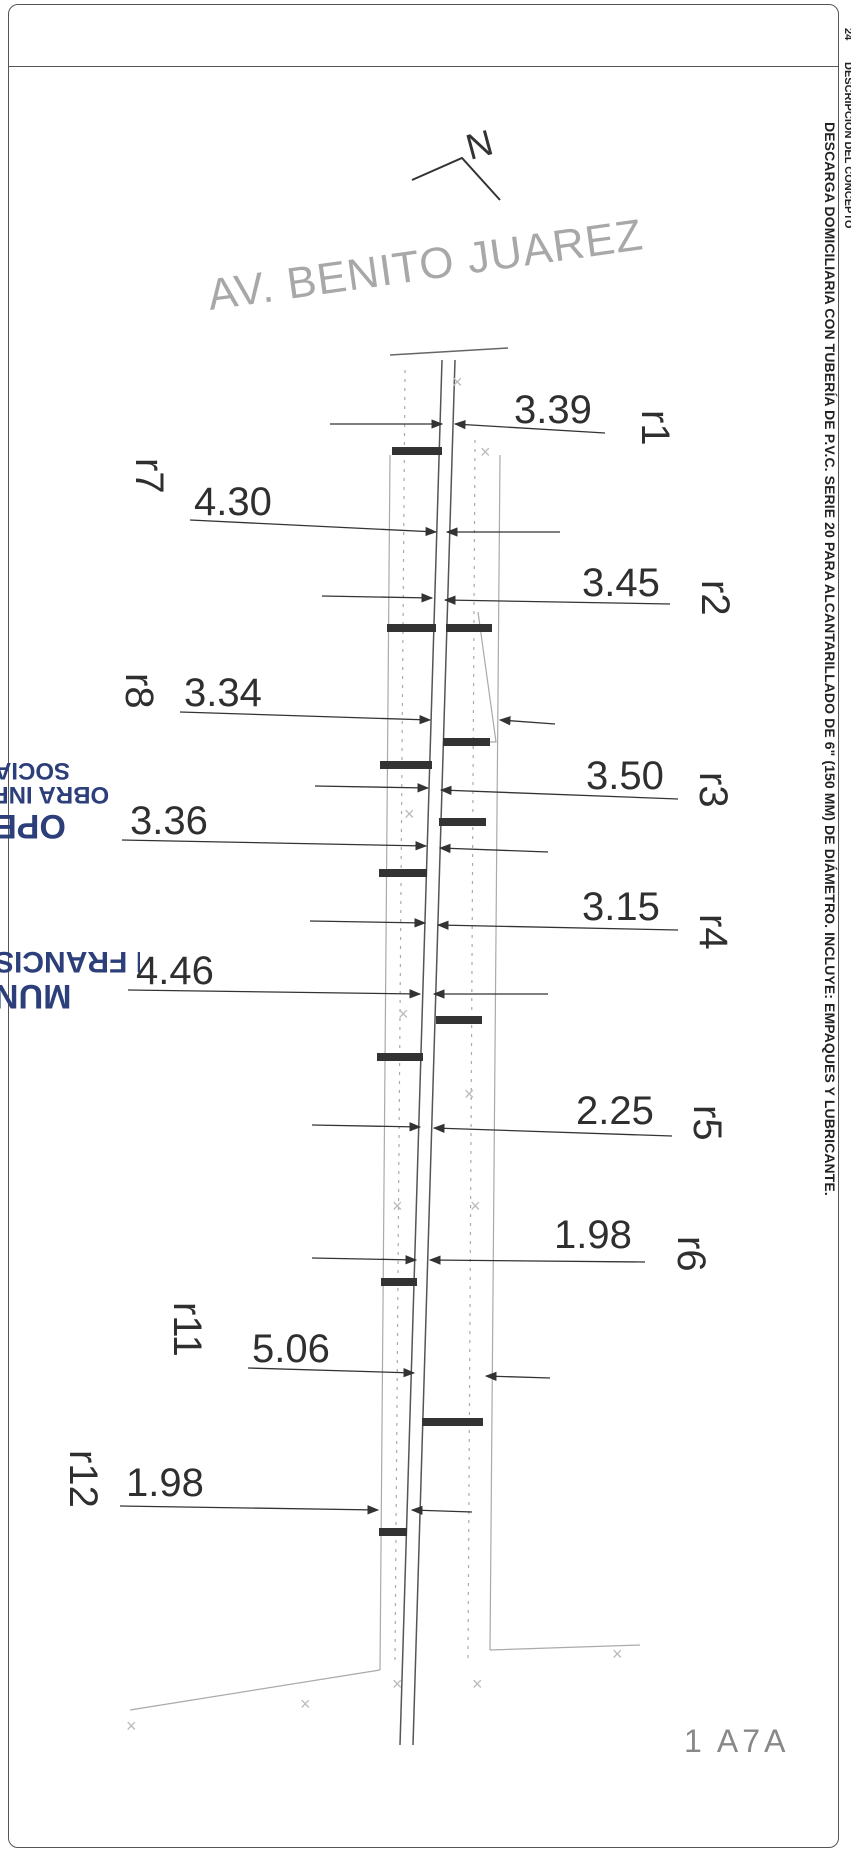 This screenshot has height=1852, width=851. I want to click on run-label-r7: r7, so click(149, 476).